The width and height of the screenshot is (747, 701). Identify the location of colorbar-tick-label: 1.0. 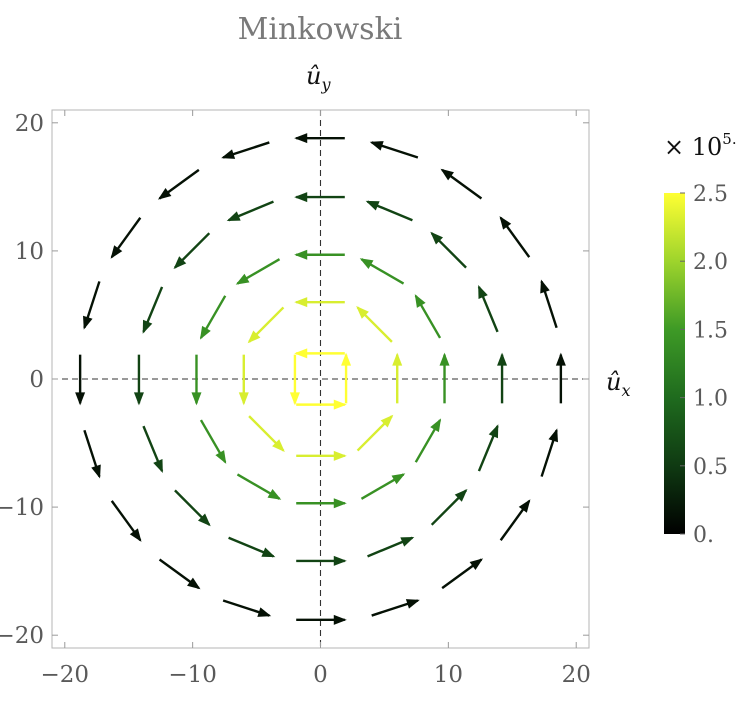
(710, 399).